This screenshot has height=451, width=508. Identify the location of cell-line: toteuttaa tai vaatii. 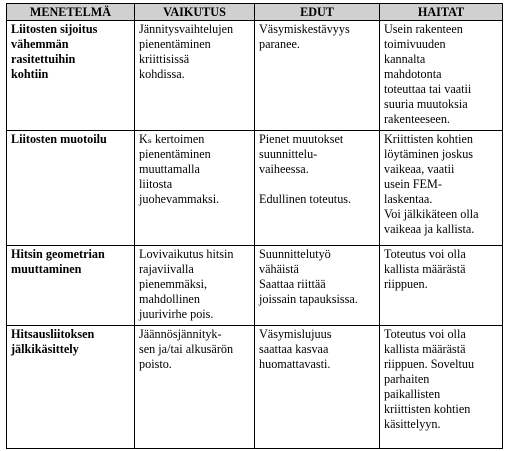
(428, 89).